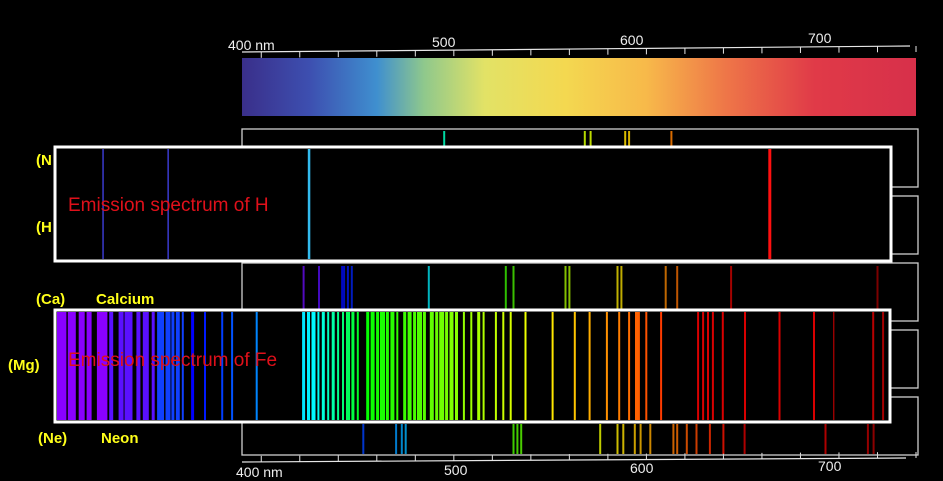 Image resolution: width=943 pixels, height=481 pixels. Describe the element at coordinates (444, 42) in the screenshot. I see `top-tick-label-500: 500` at that location.